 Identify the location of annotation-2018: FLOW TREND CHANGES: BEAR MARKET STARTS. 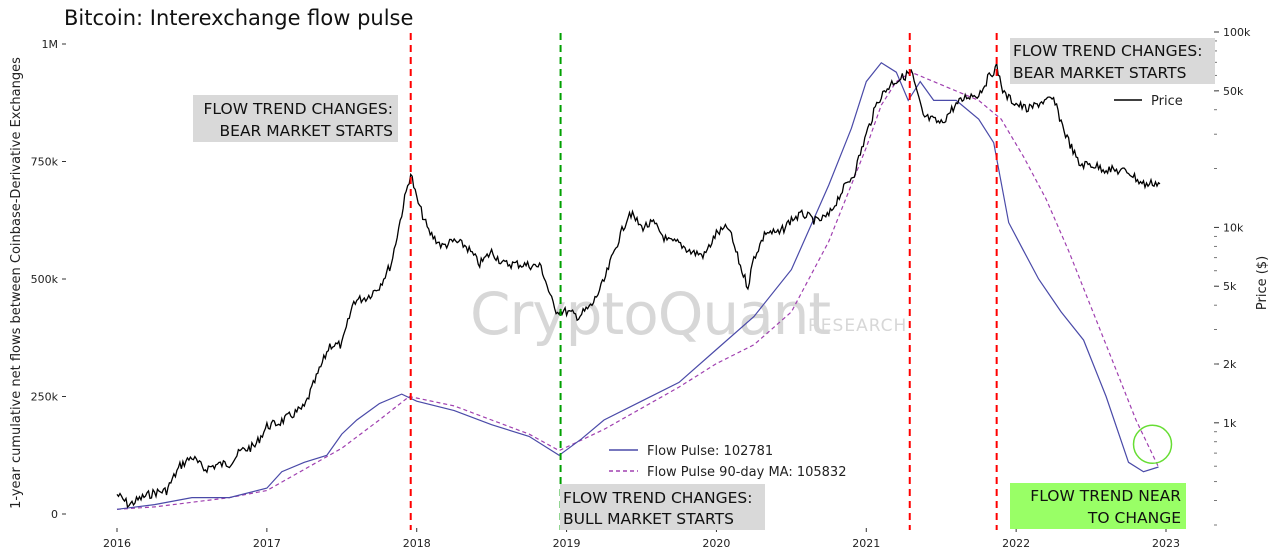
(295, 118).